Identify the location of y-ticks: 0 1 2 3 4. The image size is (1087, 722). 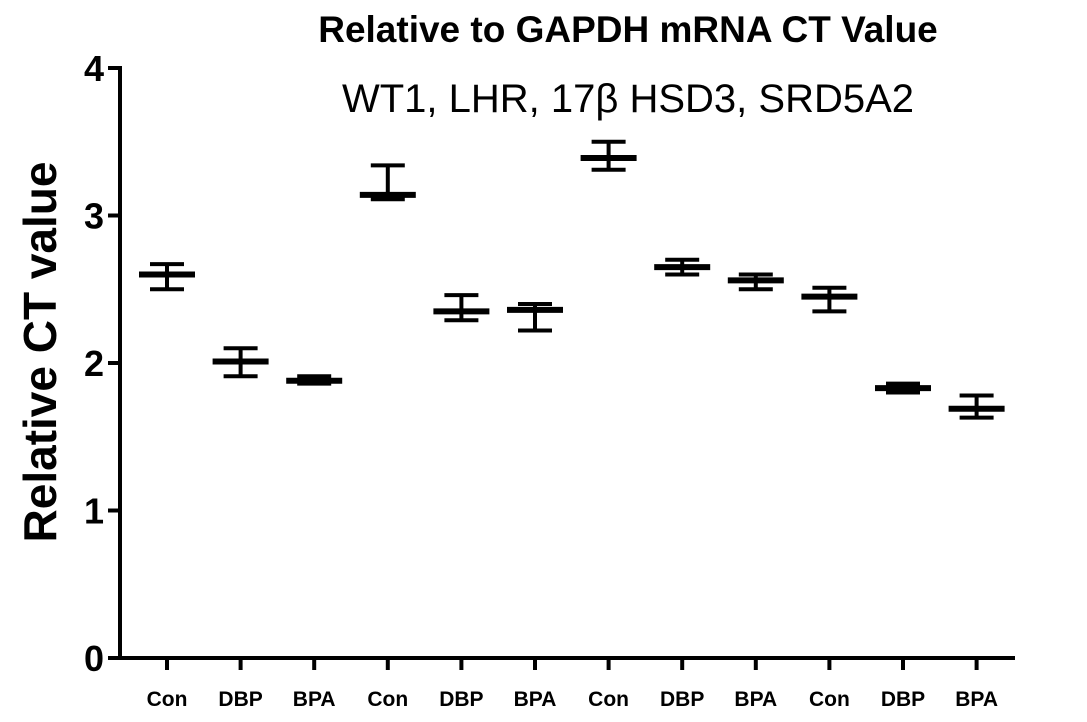
(102, 363).